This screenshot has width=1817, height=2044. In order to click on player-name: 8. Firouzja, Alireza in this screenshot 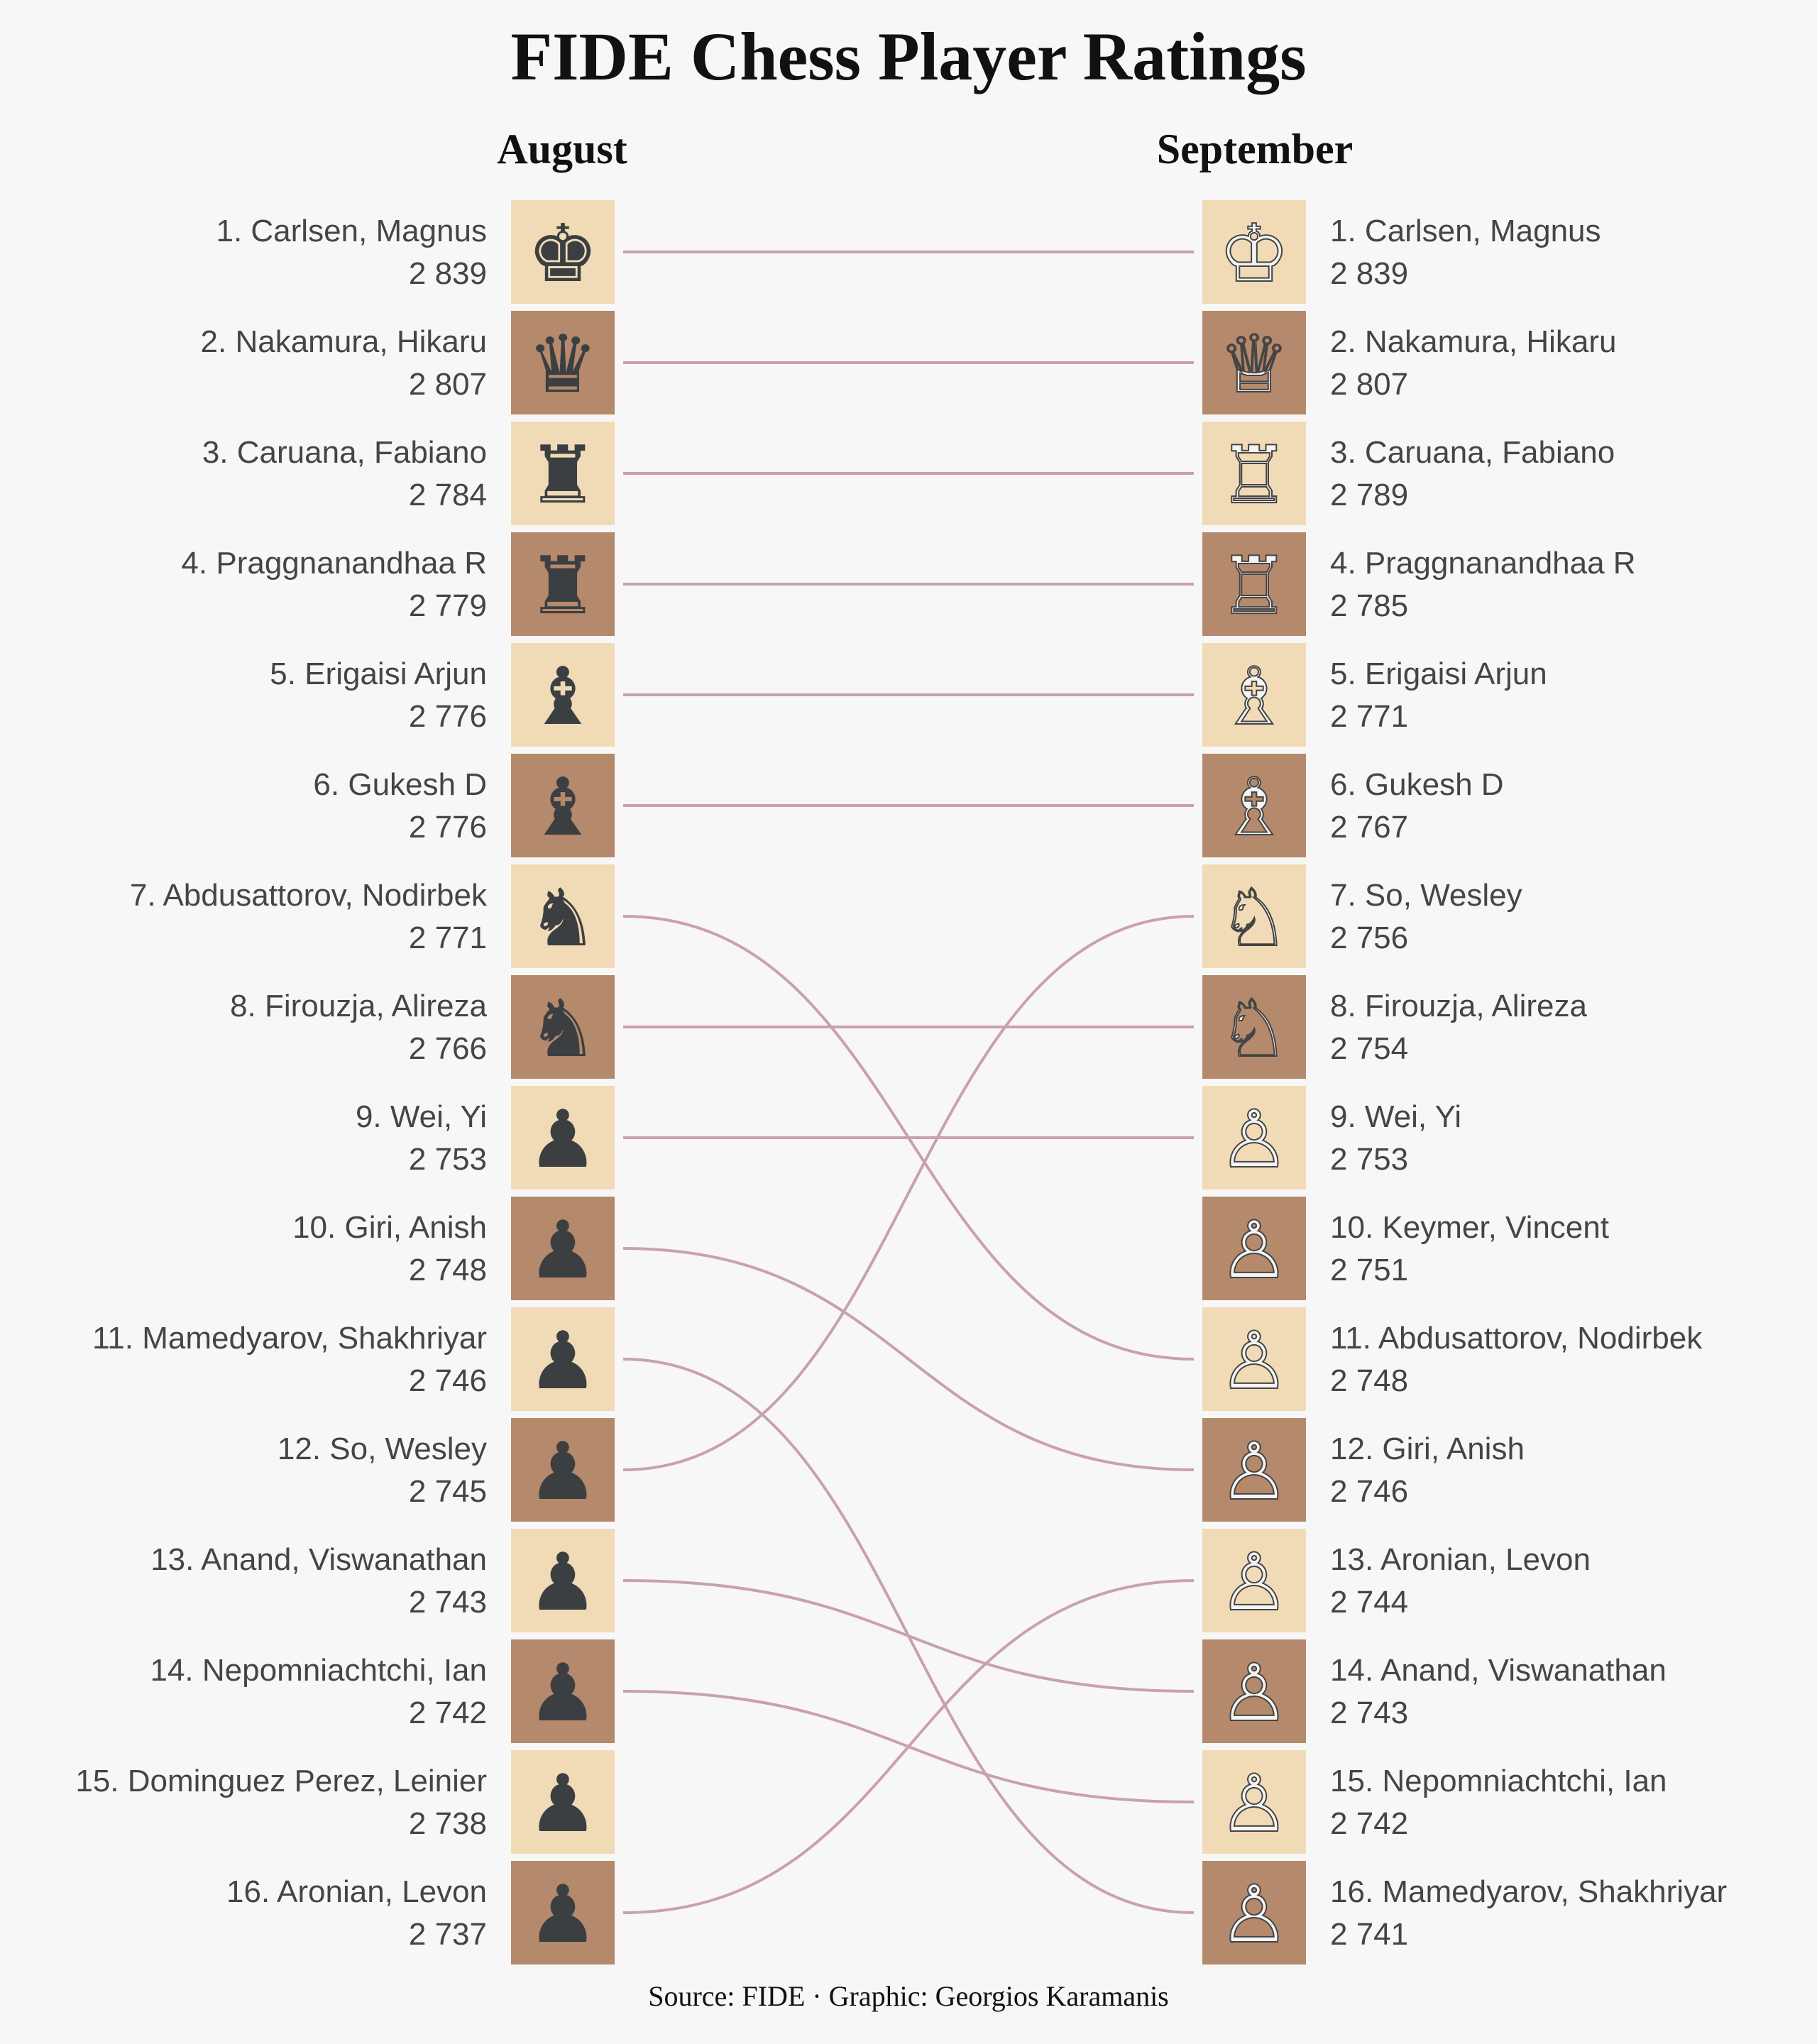, I will do `click(358, 1006)`.